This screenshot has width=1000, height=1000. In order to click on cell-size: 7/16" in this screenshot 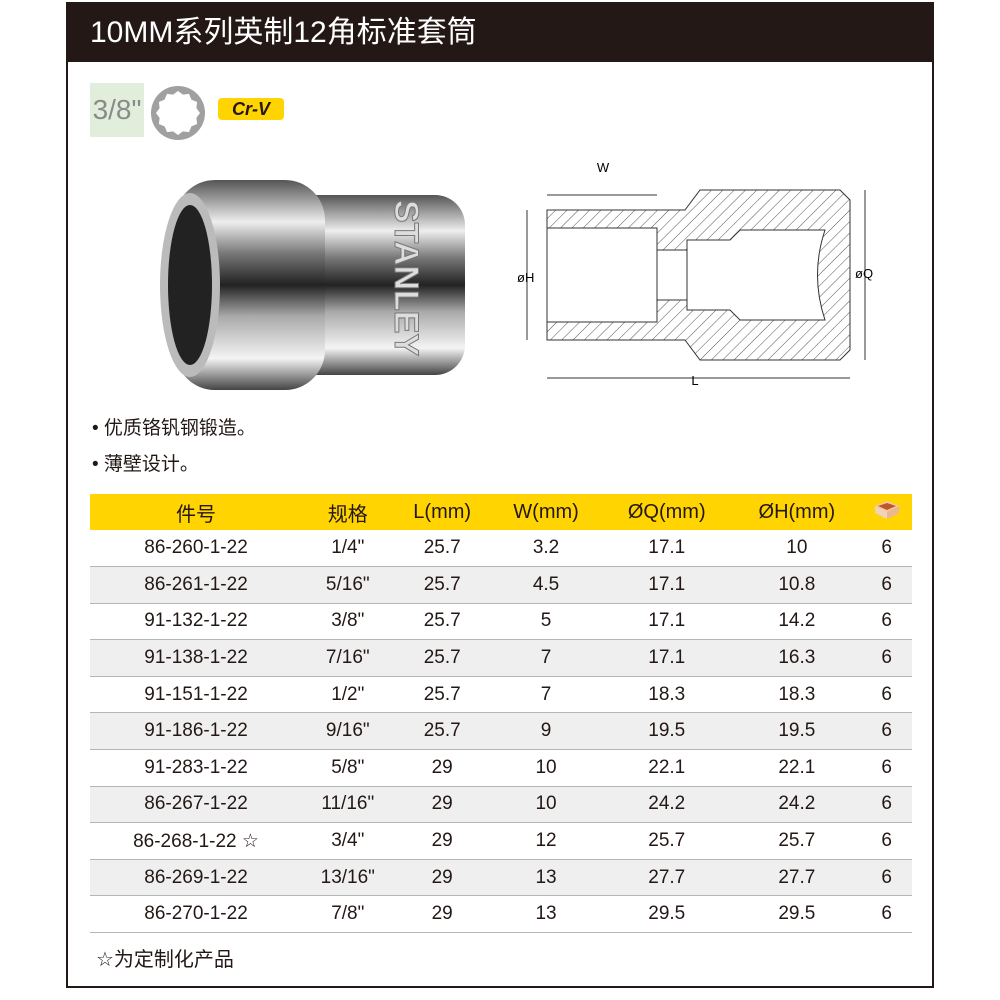, I will do `click(348, 658)`.